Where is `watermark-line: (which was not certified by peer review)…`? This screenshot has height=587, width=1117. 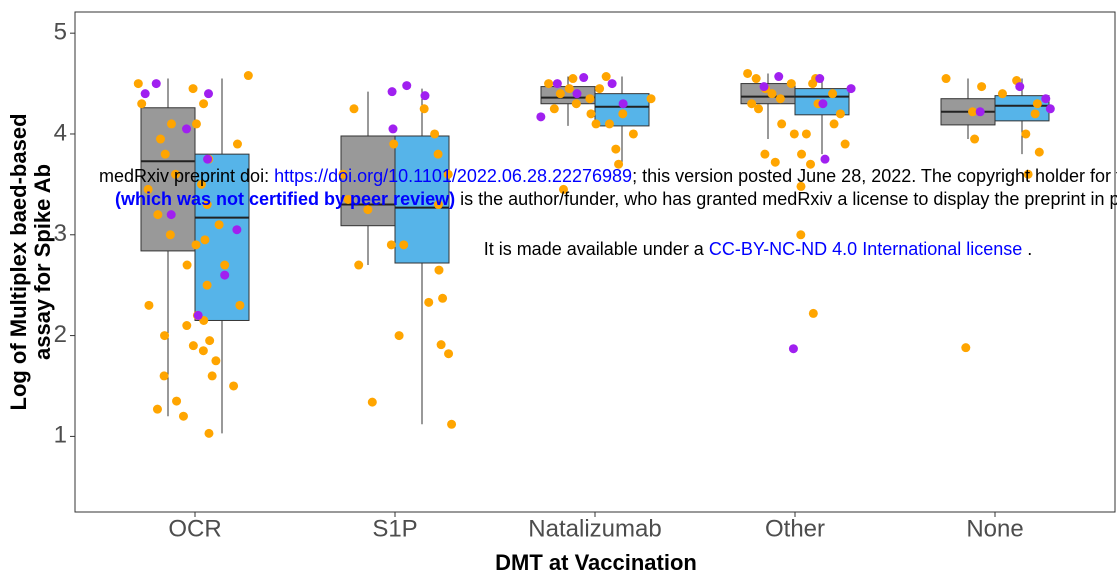 watermark-line: (which was not certified by peer review)… is located at coordinates (616, 199).